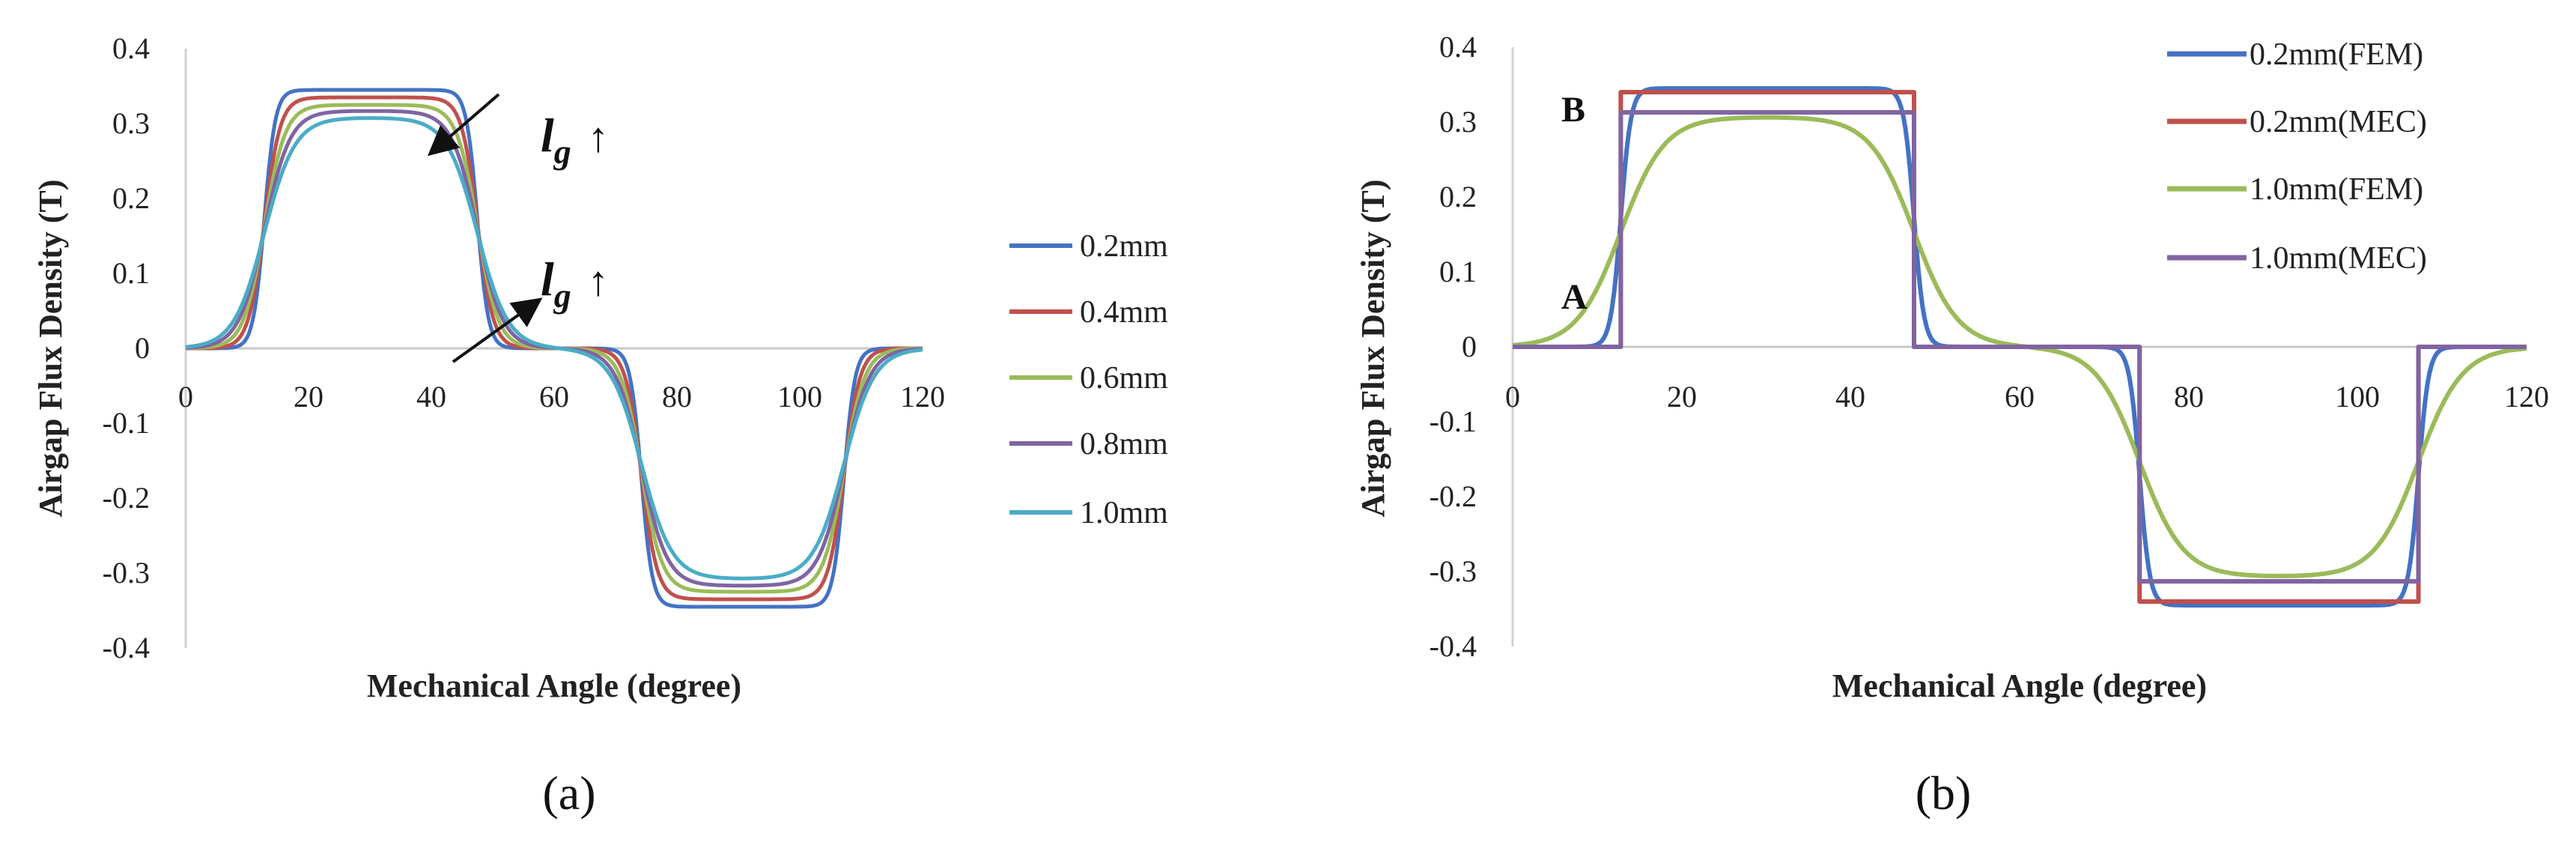  I want to click on legend-item-1-0mm-fem: 1.0mm(FEM), so click(2295, 189).